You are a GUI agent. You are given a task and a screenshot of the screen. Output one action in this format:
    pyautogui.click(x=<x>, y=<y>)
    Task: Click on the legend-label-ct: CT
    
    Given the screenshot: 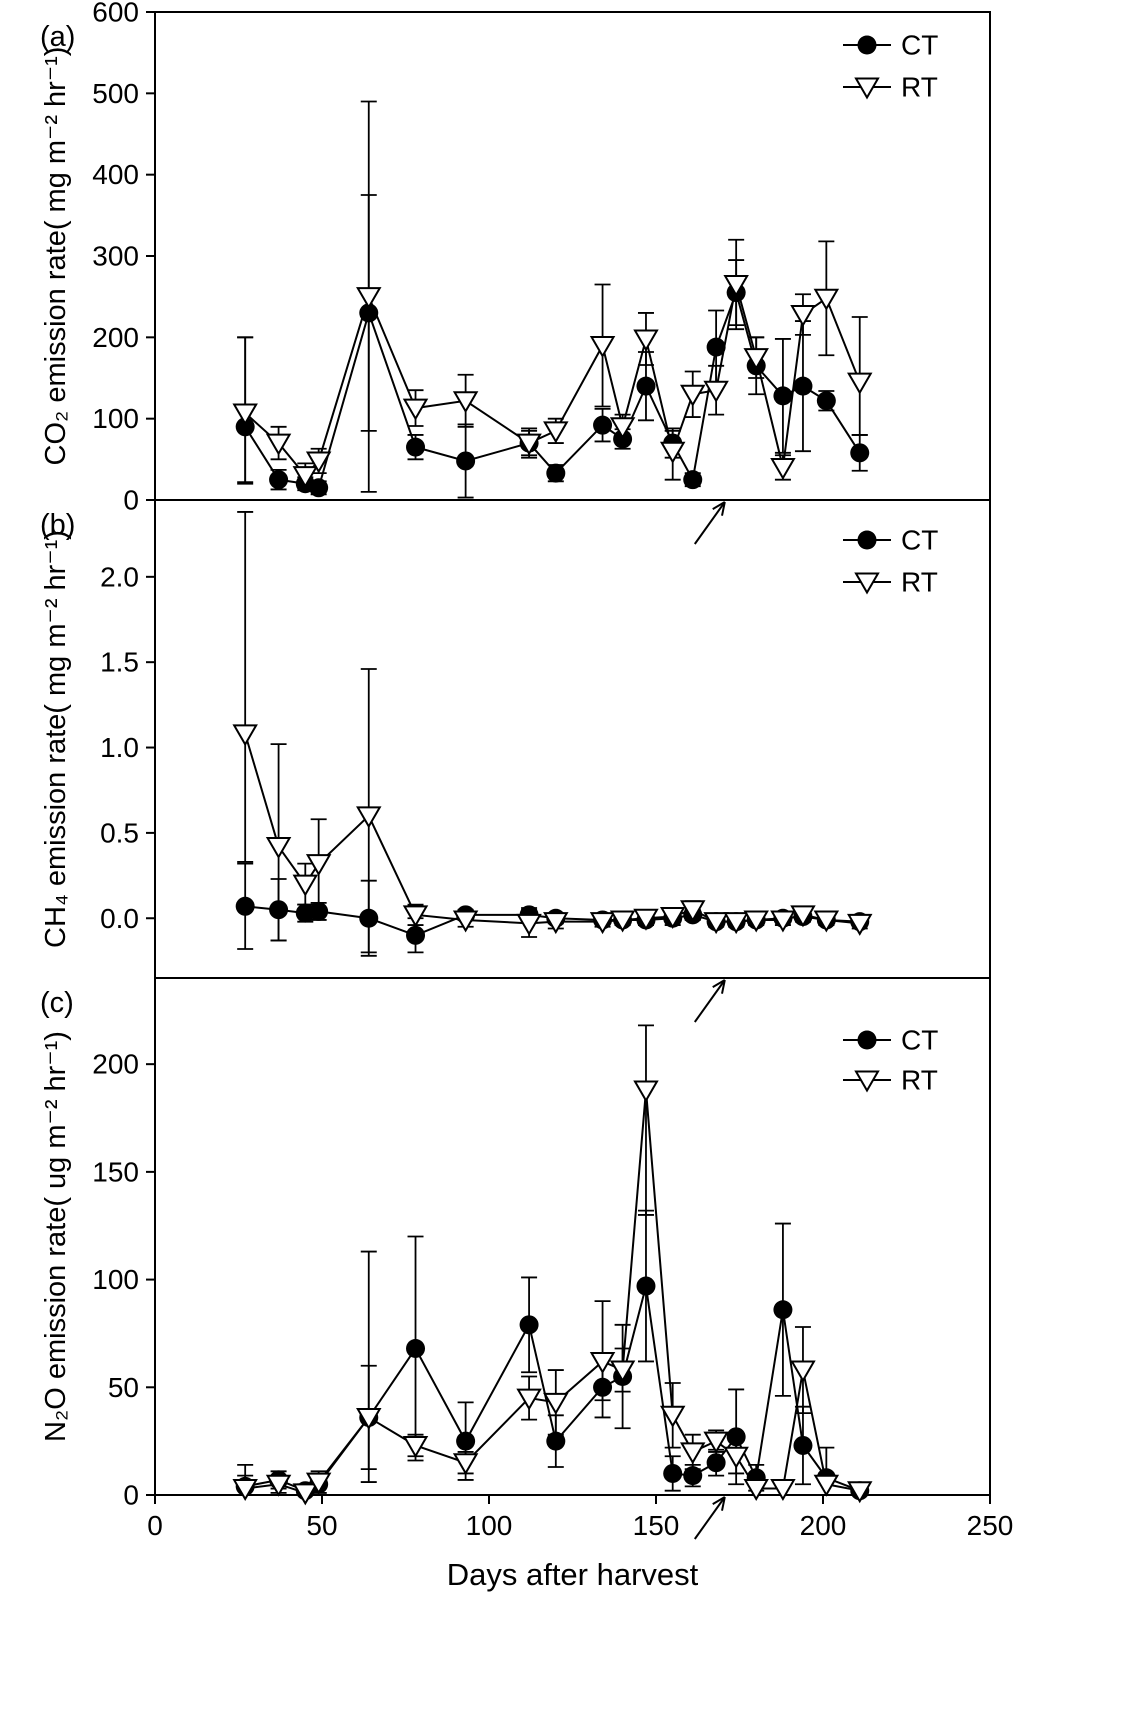 What is the action you would take?
    pyautogui.click(x=919, y=540)
    